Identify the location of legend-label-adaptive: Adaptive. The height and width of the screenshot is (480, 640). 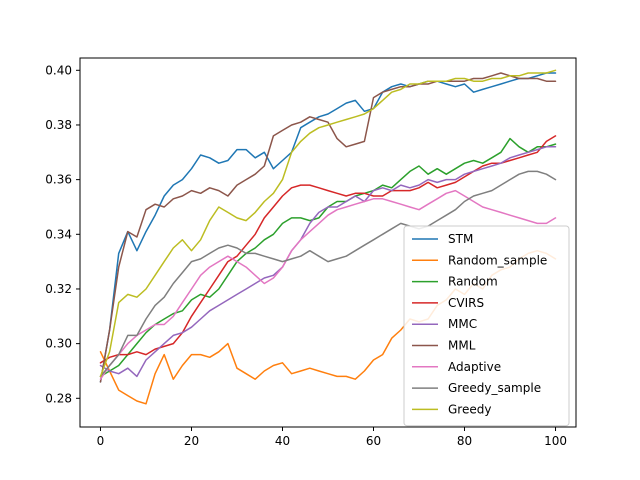
(474, 367).